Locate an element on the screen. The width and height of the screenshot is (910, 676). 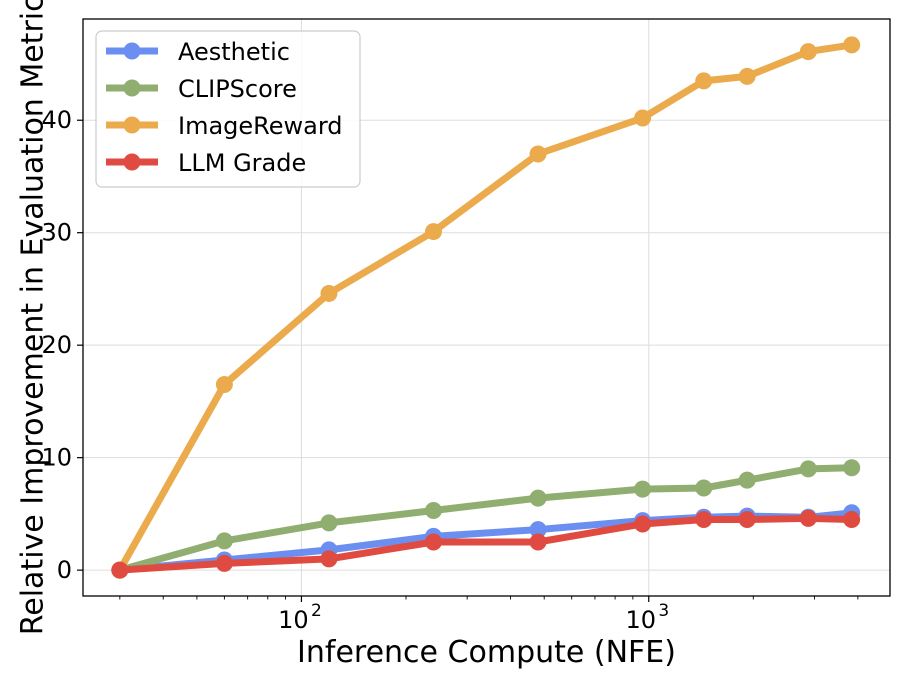
legend-label: Aesthetic is located at coordinates (234, 52).